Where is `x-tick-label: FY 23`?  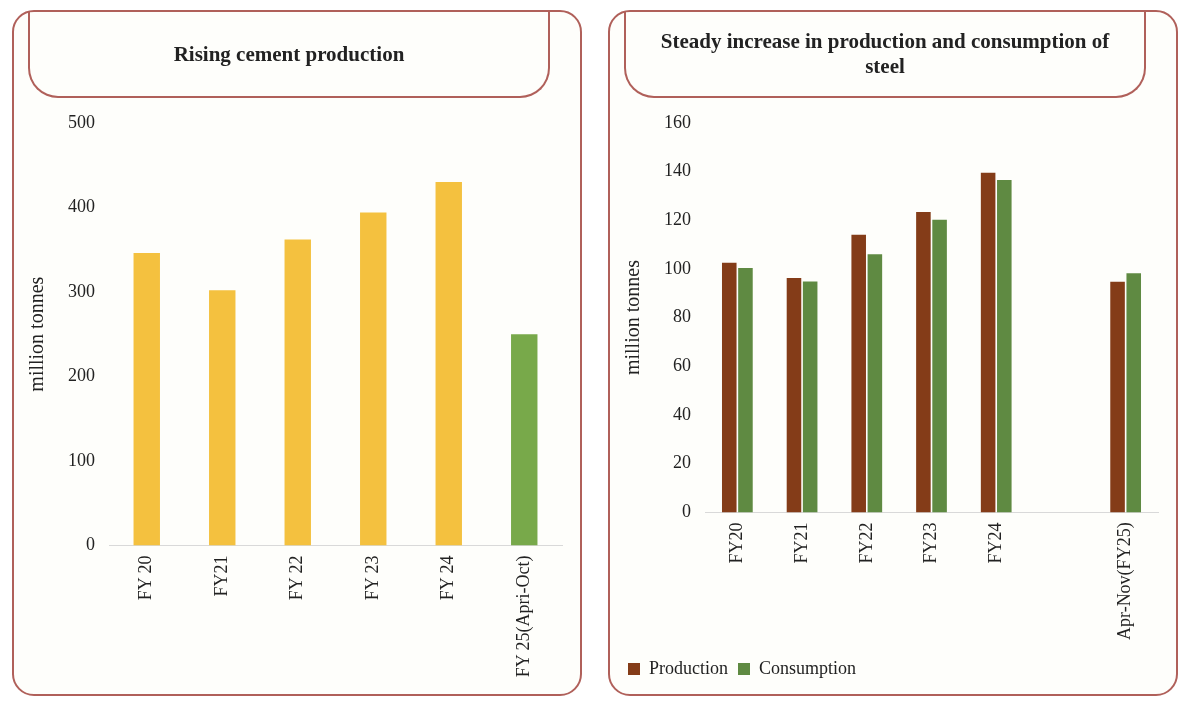 x-tick-label: FY 23 is located at coordinates (371, 578).